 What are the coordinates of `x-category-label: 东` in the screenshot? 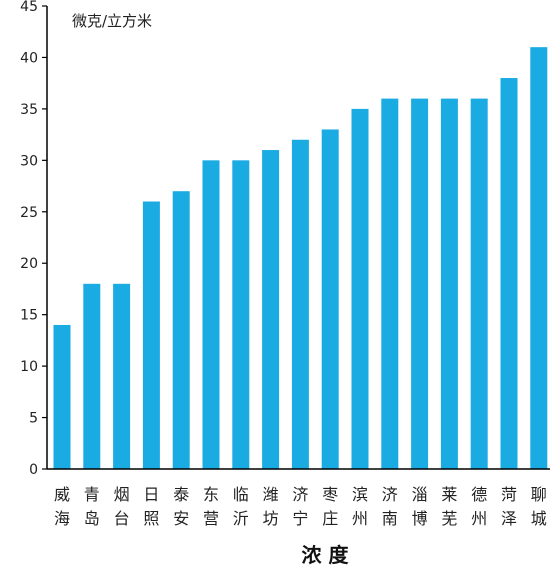 It's located at (211, 494).